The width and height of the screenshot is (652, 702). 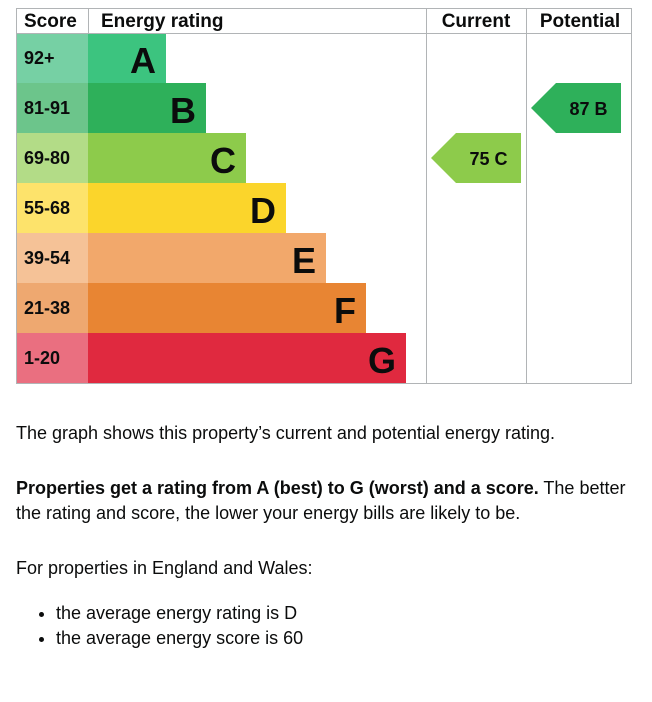 I want to click on score-cell-g, so click(x=52, y=358).